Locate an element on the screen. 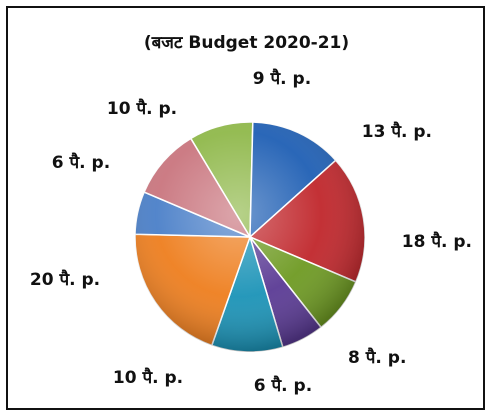 The width and height of the screenshot is (493, 418). slice-label: 13 पै. p. is located at coordinates (397, 131).